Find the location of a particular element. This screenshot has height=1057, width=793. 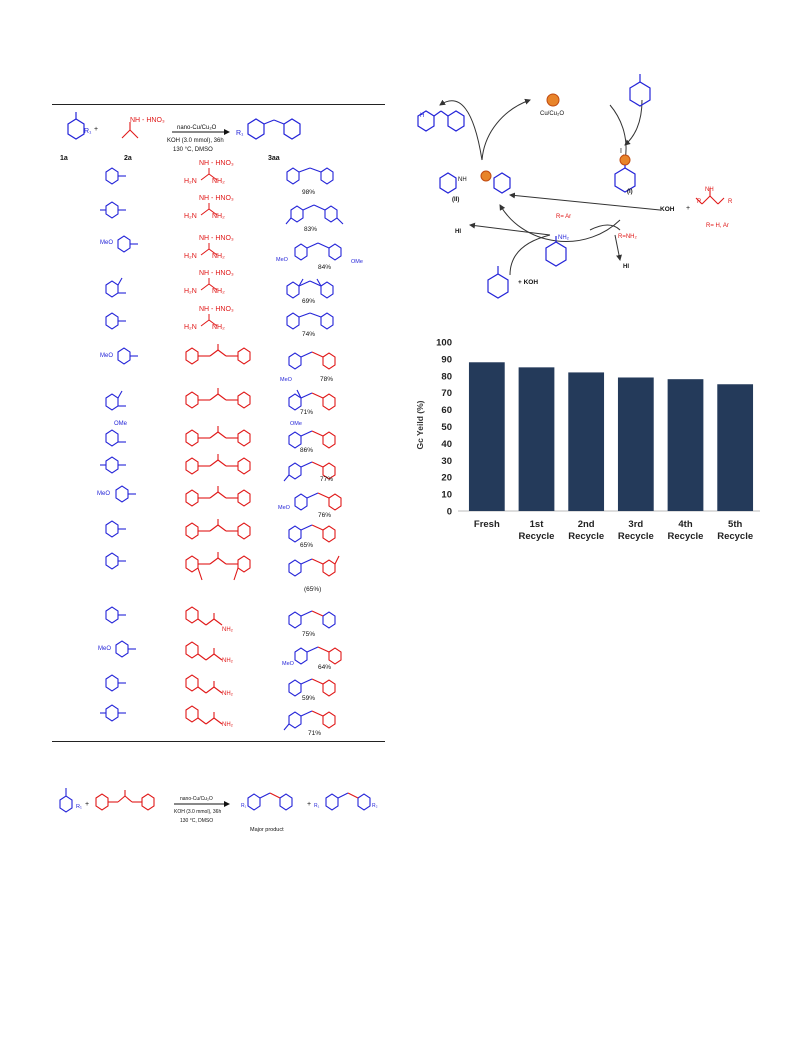

catalyst-label: Cu/Cu₂O is located at coordinates (552, 114).